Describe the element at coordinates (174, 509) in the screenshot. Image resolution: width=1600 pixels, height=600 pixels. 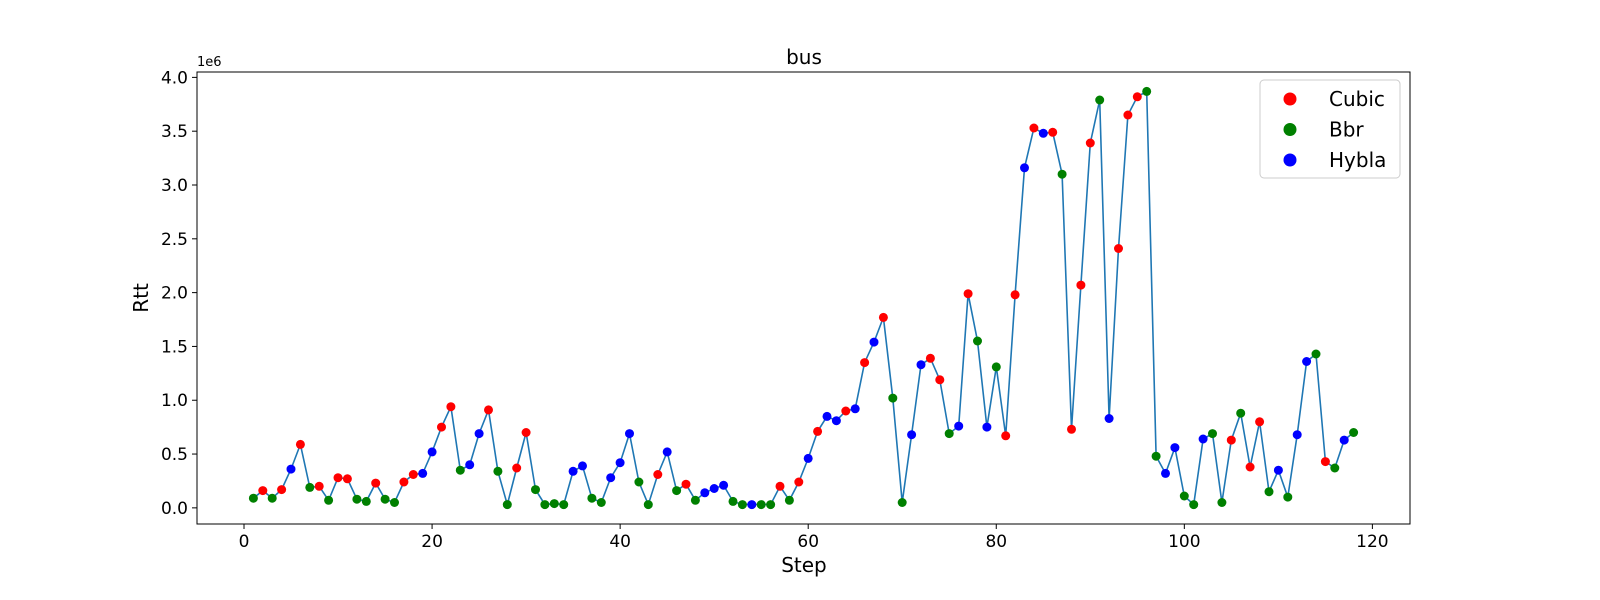
I see `y-tick-label: 0.0` at that location.